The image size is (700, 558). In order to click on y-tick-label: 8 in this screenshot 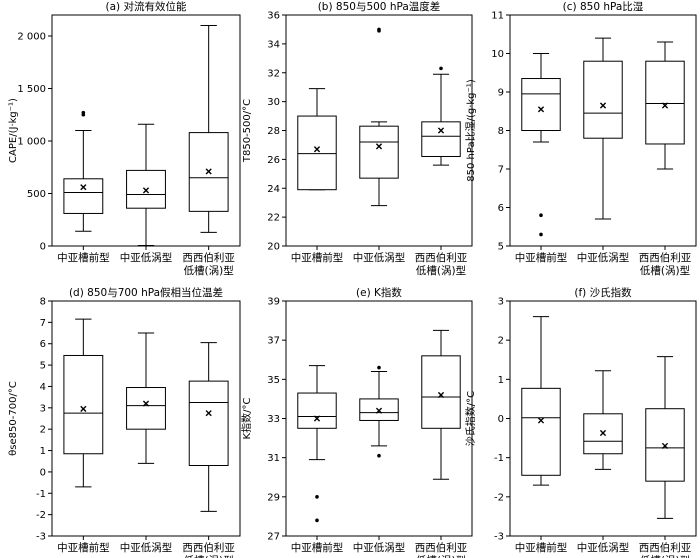, I will do `click(501, 131)`.